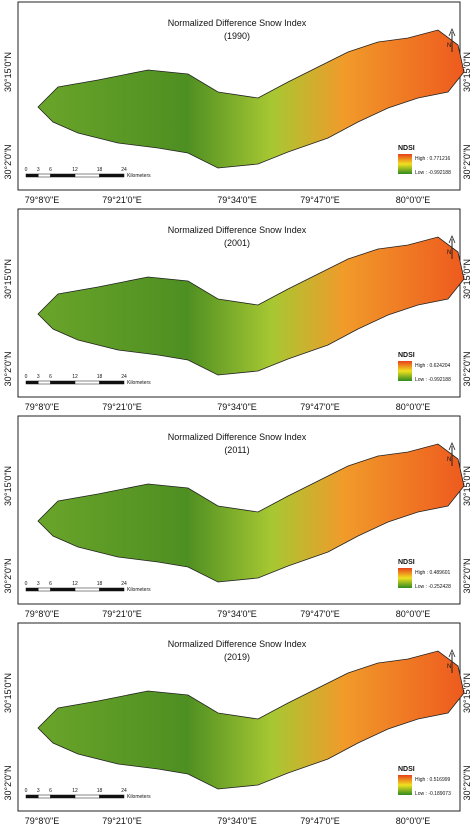 The height and width of the screenshot is (836, 474). Describe the element at coordinates (237, 36) in the screenshot. I see `map-year: (1990)` at that location.